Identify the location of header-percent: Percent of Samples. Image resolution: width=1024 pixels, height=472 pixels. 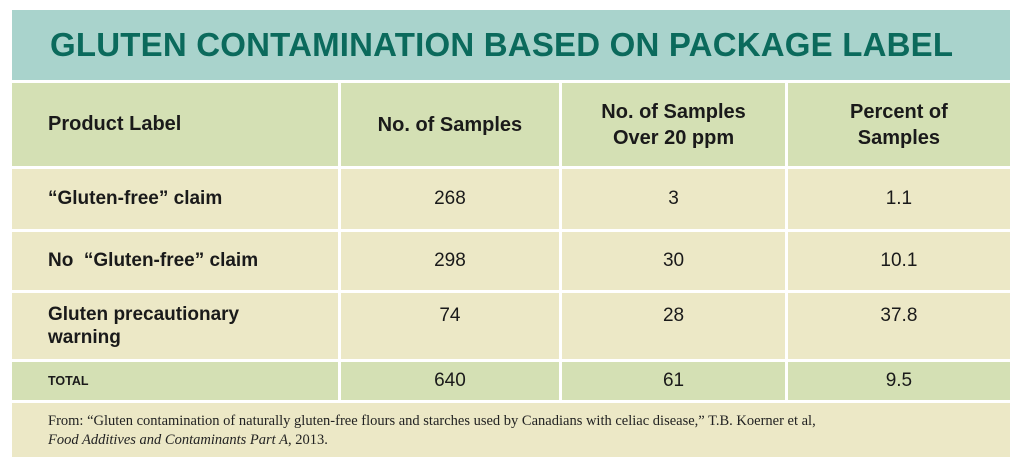
(898, 124).